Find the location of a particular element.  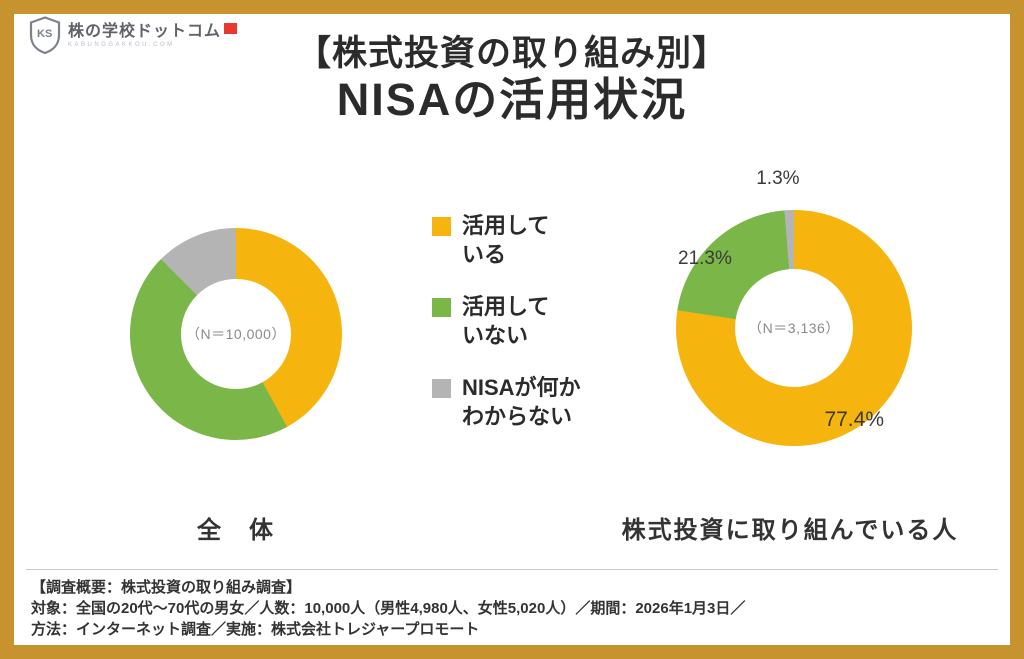

legend: 活用して いる 活用して いない NISAが何か わからない is located at coordinates (537, 334).